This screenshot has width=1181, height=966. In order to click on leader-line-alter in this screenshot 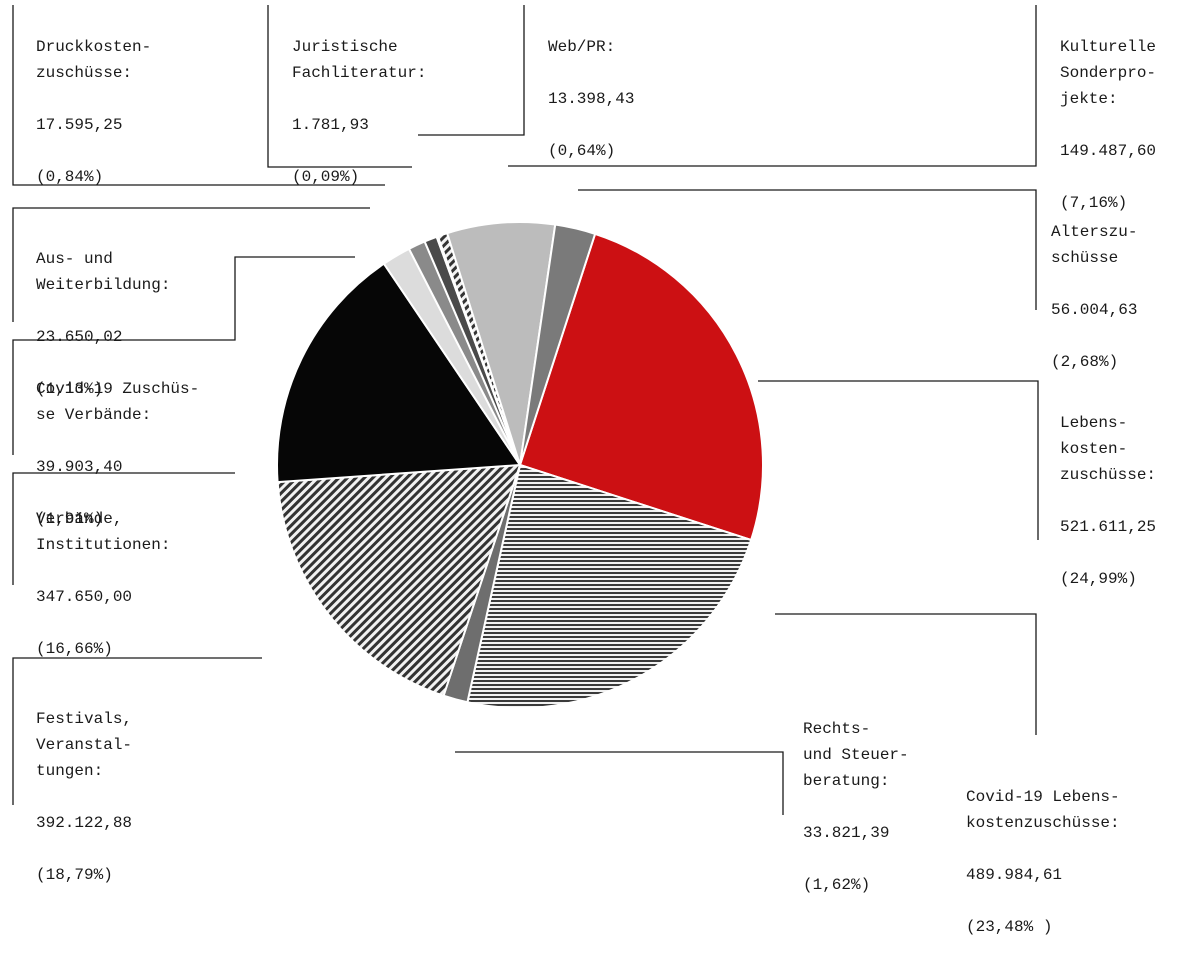, I will do `click(807, 249)`.